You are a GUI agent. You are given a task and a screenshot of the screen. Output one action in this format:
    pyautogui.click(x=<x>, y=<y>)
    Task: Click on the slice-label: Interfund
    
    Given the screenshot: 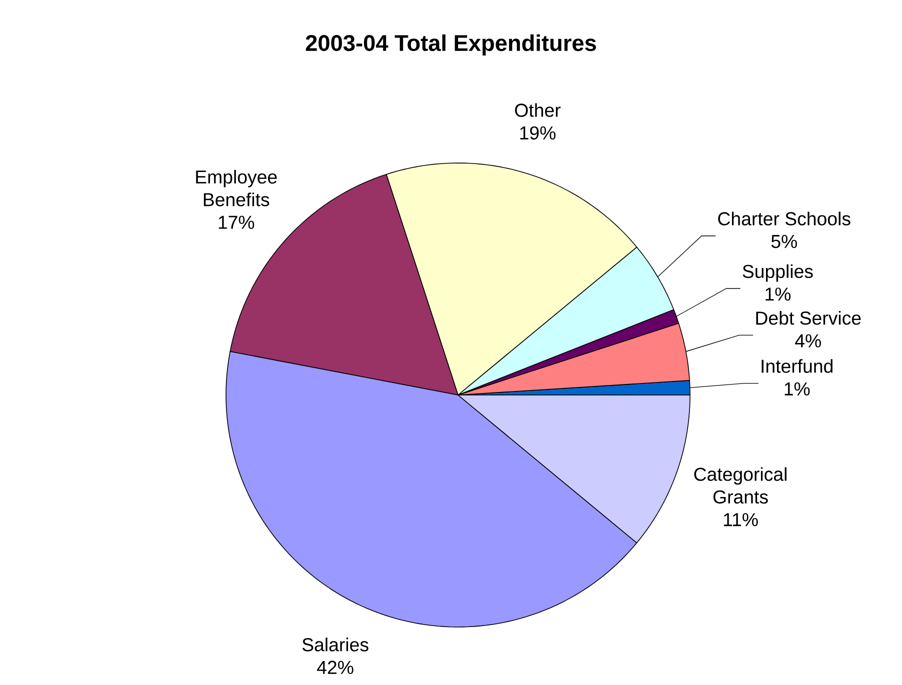 What is the action you would take?
    pyautogui.click(x=797, y=366)
    